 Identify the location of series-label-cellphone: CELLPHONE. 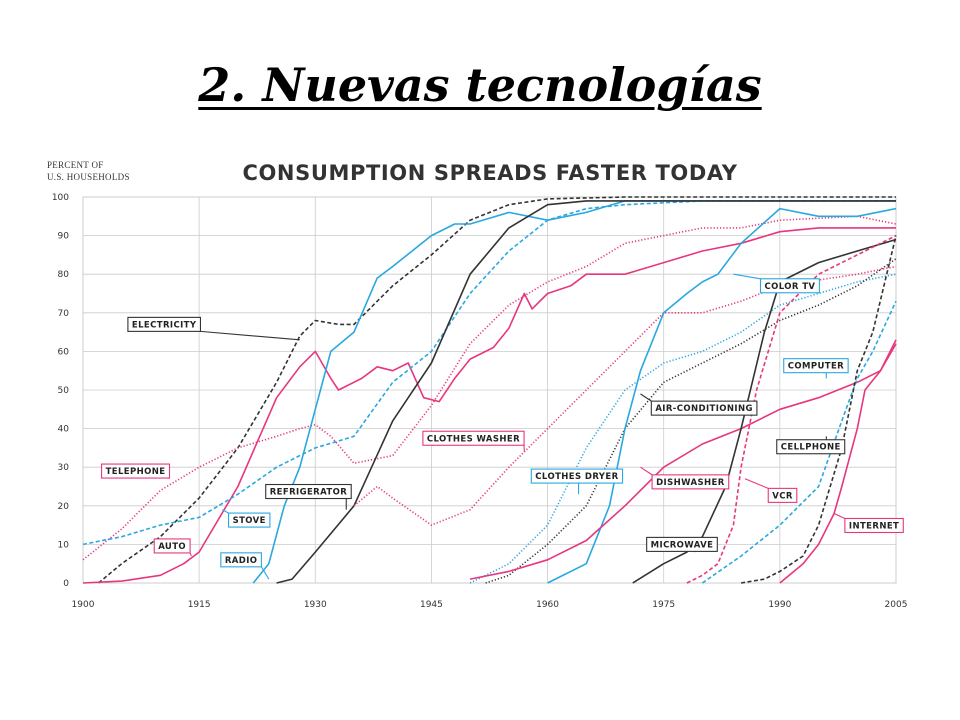
(811, 448).